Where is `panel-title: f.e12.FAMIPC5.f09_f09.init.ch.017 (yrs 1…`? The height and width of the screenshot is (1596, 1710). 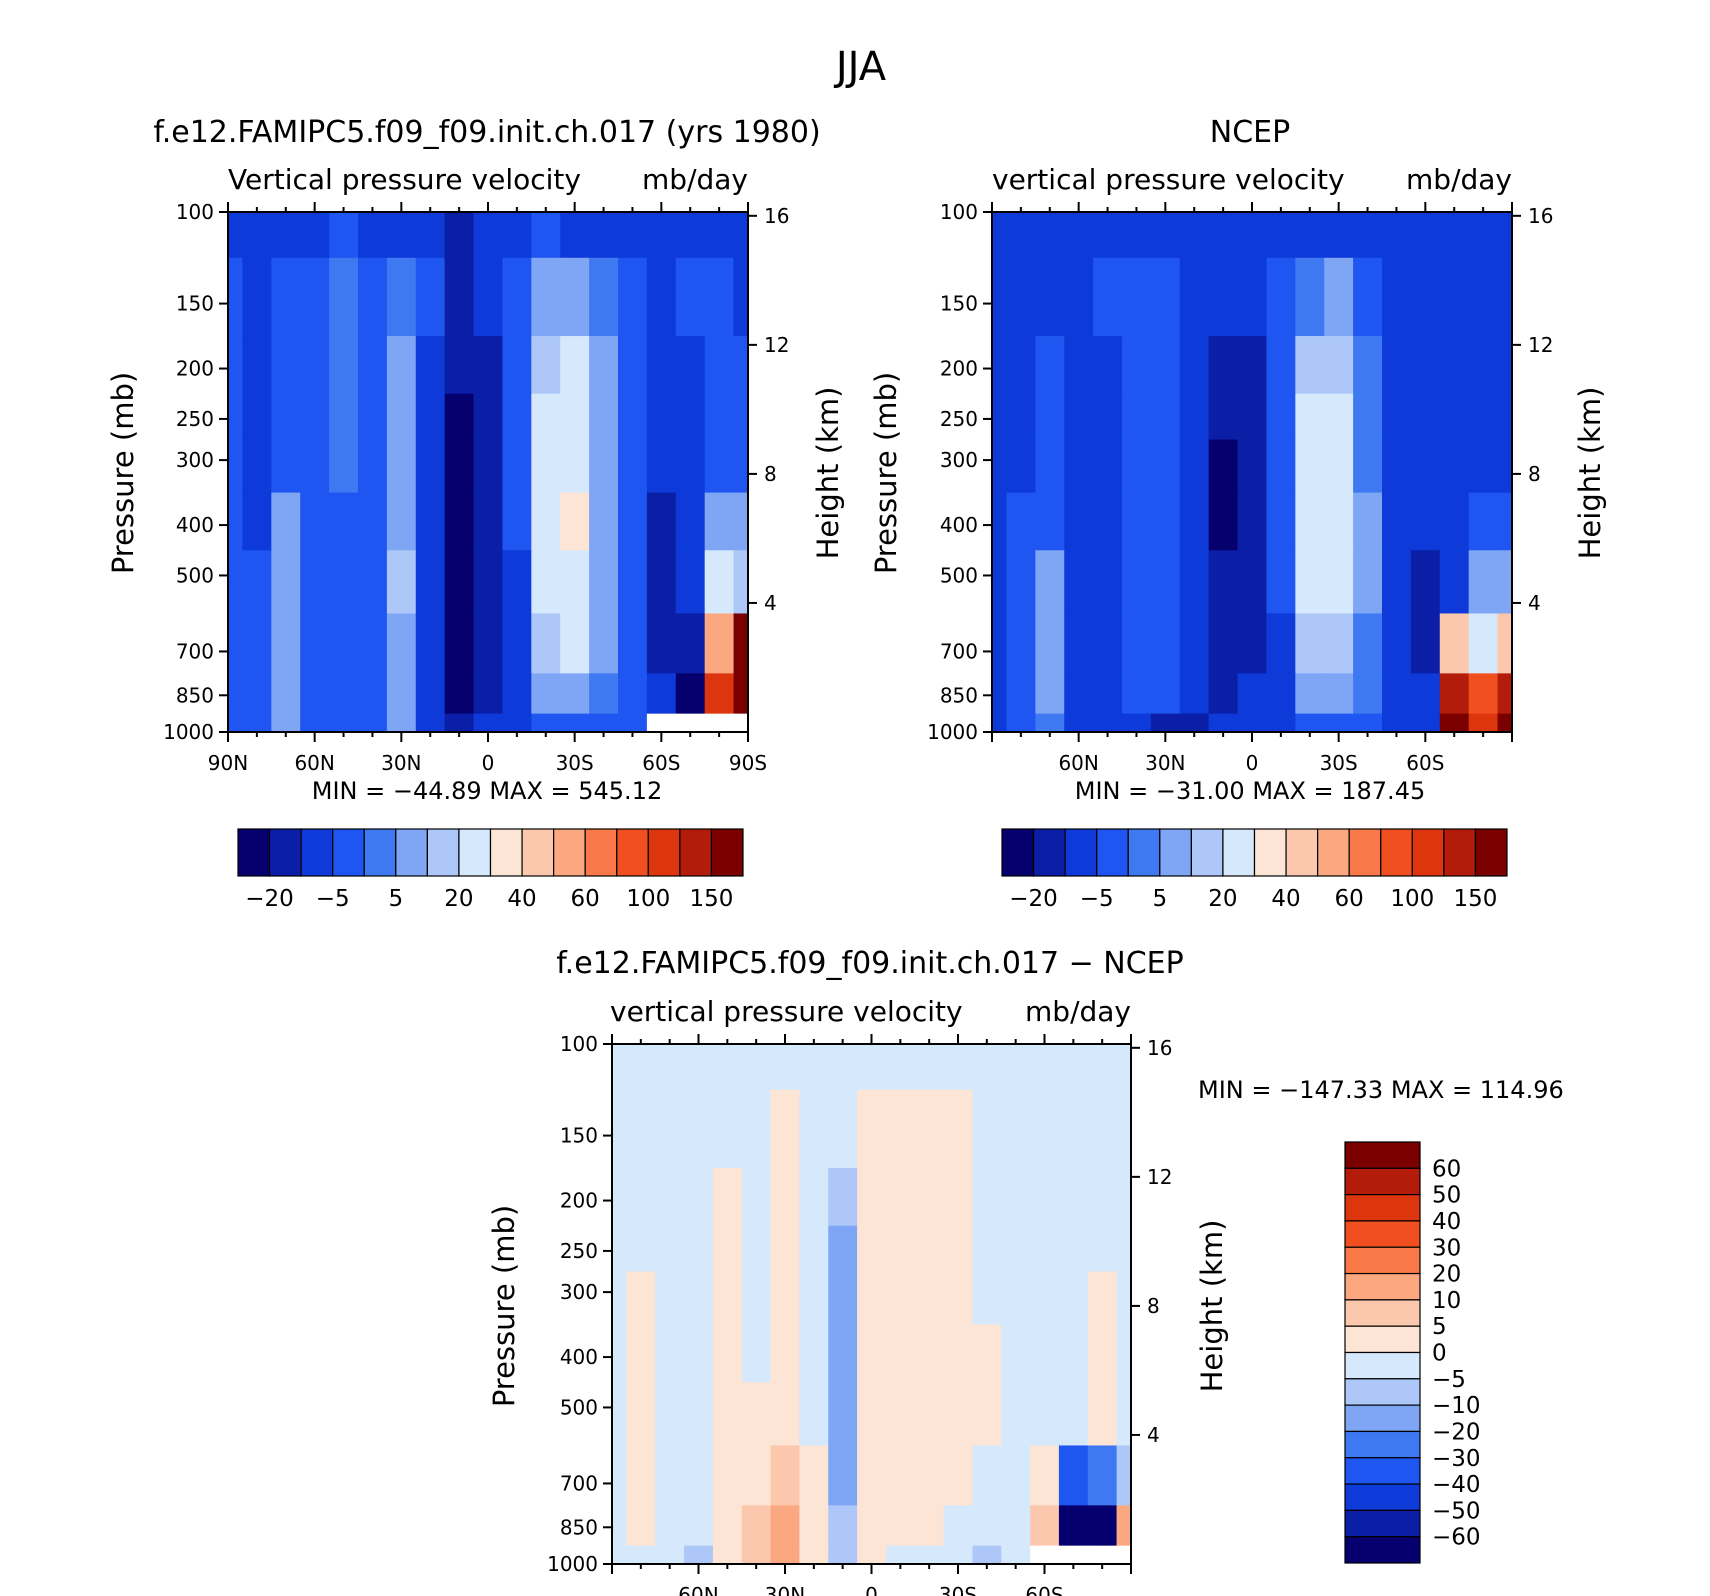
panel-title: f.e12.FAMIPC5.f09_f09.init.ch.017 (yrs 1… is located at coordinates (486, 132).